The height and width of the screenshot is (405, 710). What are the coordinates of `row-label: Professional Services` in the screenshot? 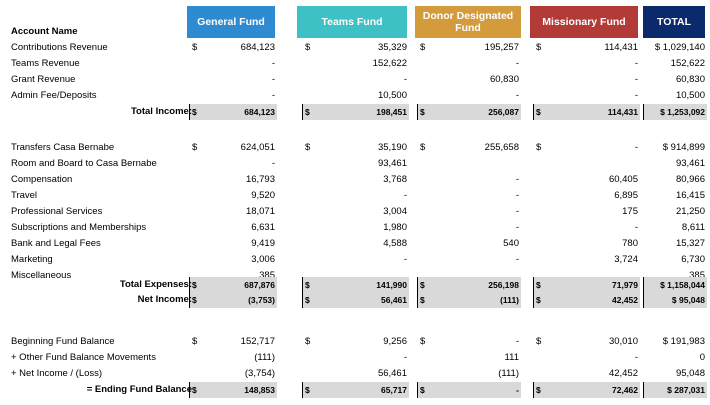 It's located at (57, 211).